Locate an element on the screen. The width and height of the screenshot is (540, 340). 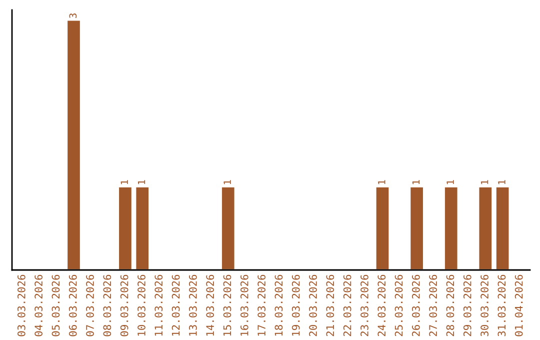
x-tick-label: 23.03.2026 is located at coordinates (364, 305).